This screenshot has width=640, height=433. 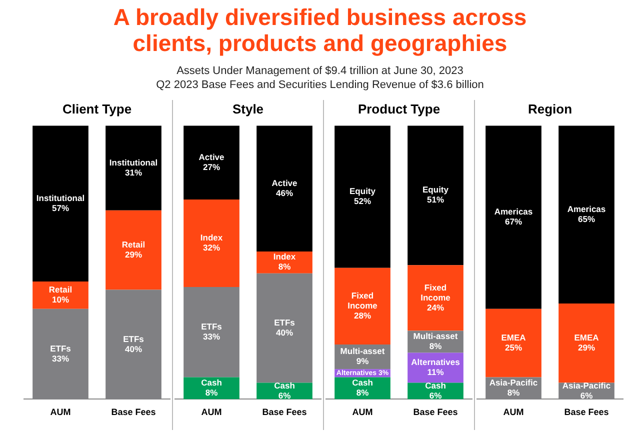 I want to click on series-label: Active, so click(x=211, y=157).